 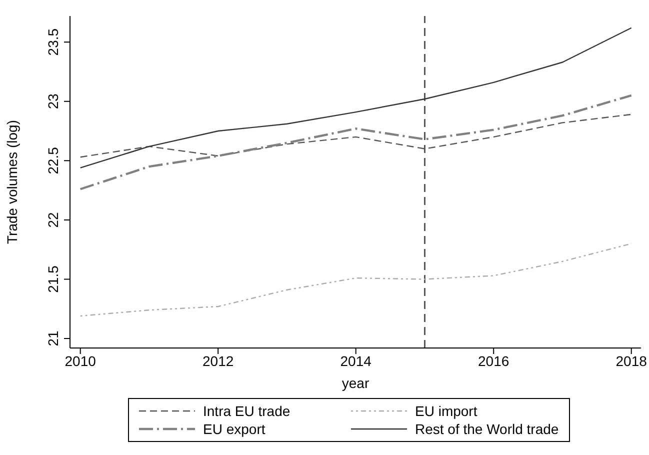 I want to click on y-tick-label: 22, so click(x=53, y=220).